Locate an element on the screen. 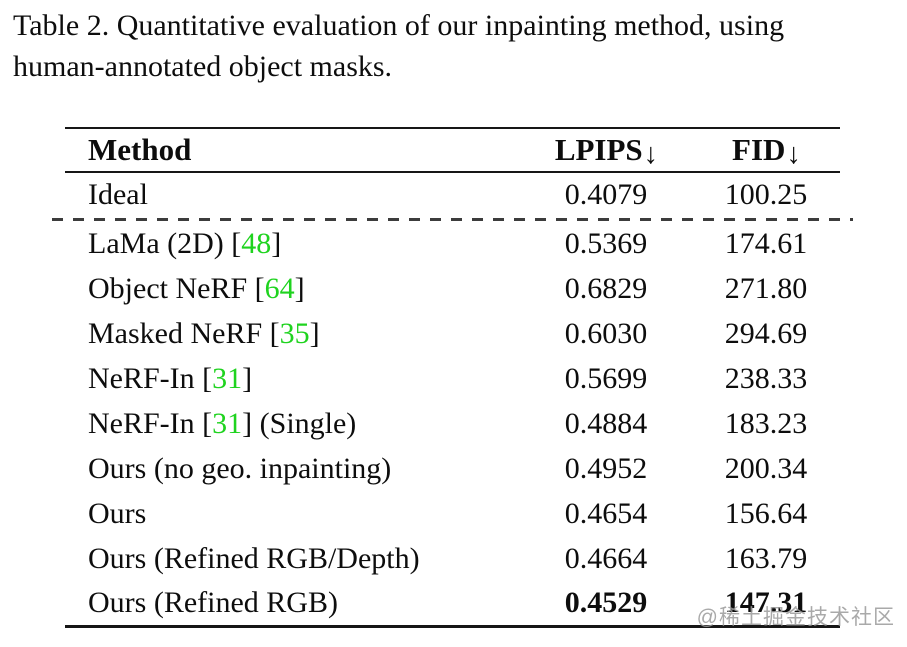 Image resolution: width=907 pixels, height=647 pixels. table-row-ours-no-geo: Ours (no geo. inpainting) 0.4952 200.34 is located at coordinates (452, 468).